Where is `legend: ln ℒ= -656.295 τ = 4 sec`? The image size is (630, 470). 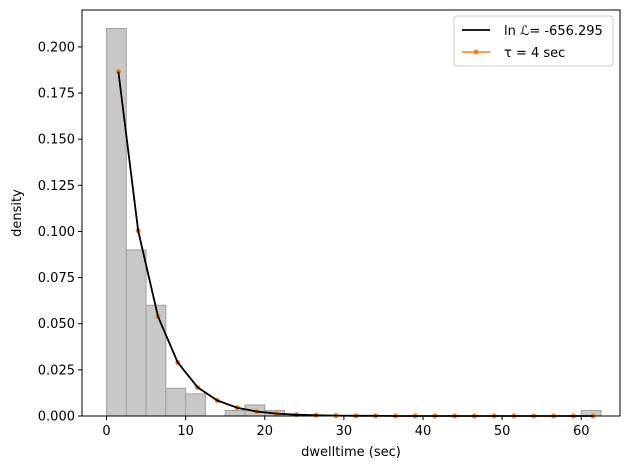 legend: ln ℒ= -656.295 τ = 4 sec is located at coordinates (533, 41).